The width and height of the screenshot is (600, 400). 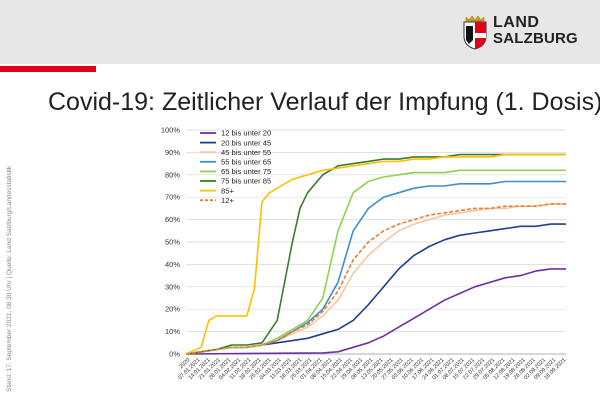 What do you see at coordinates (171, 130) in the screenshot?
I see `y-tick-label: 100%` at bounding box center [171, 130].